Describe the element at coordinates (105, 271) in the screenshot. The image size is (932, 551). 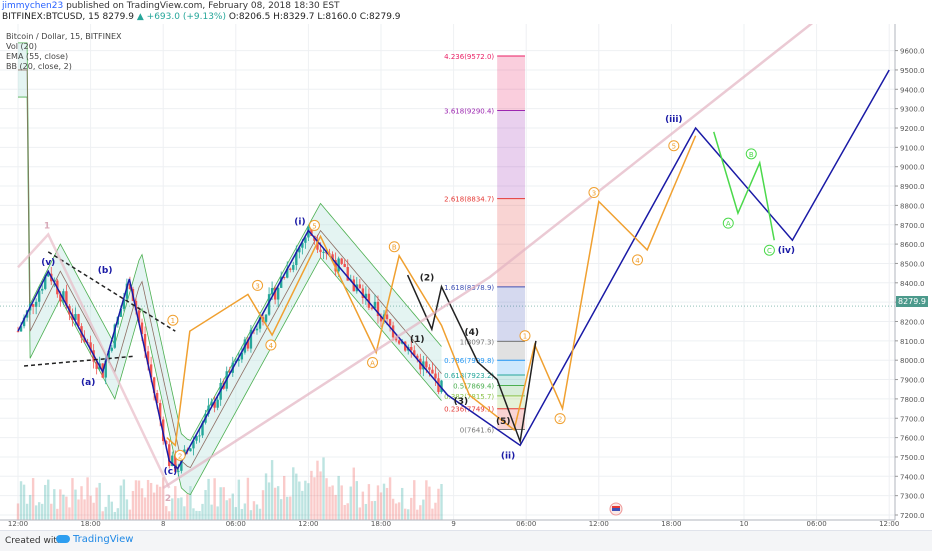
I see `wave-label: (b)` at that location.